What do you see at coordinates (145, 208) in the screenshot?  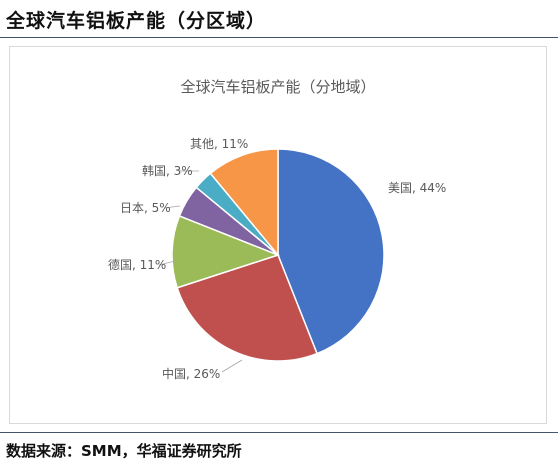 I see `slice-label-4: 日本, 5%` at bounding box center [145, 208].